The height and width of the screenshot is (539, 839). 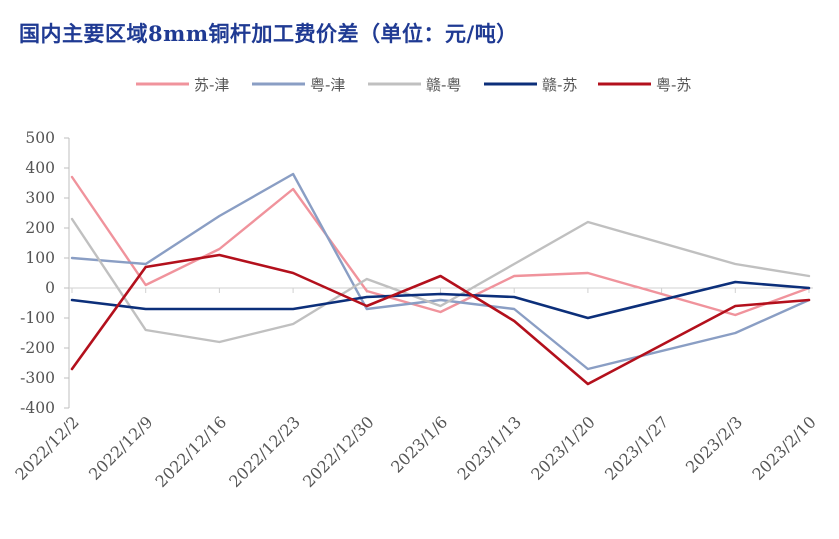 What do you see at coordinates (40, 228) in the screenshot?
I see `y-tick-label: 200` at bounding box center [40, 228].